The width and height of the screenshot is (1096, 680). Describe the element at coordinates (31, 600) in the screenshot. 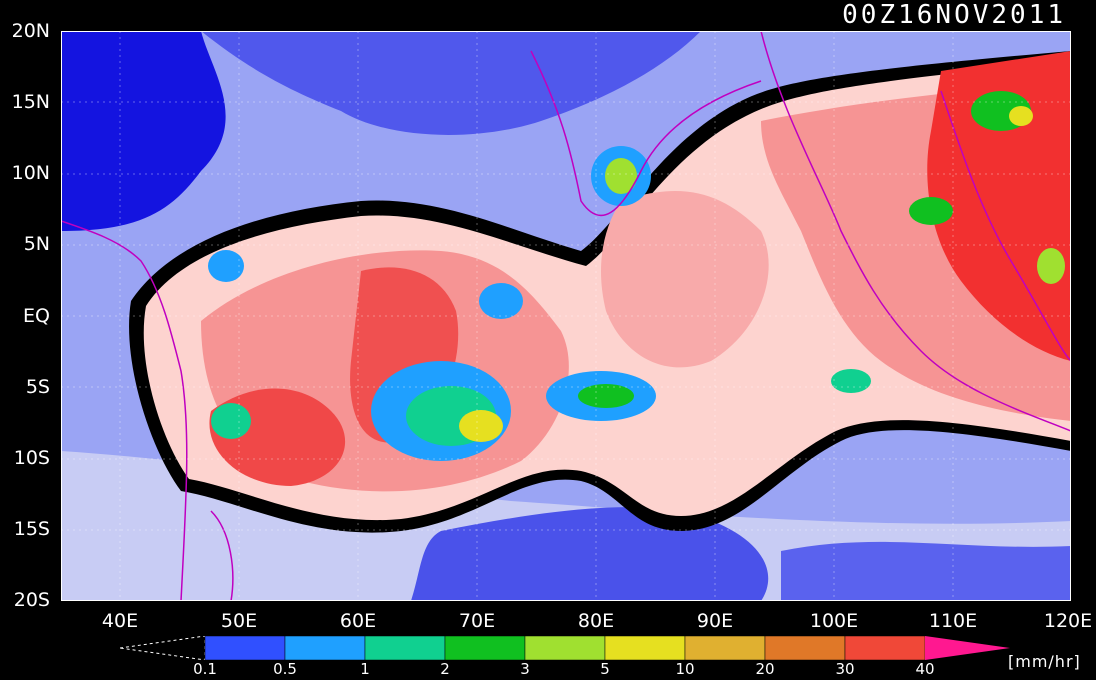

I see `lat-label: 20S` at that location.